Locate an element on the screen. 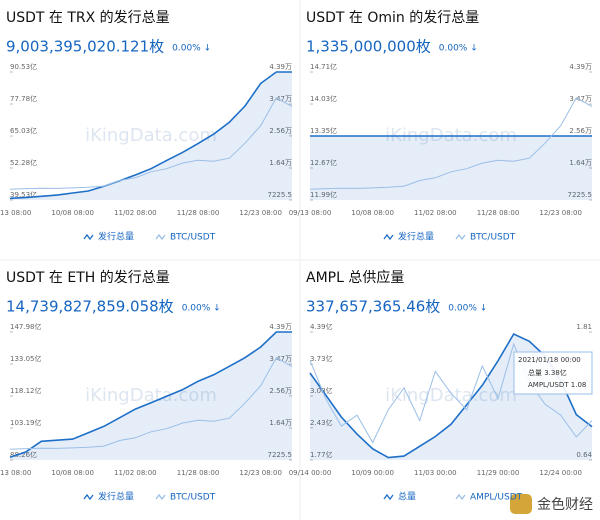 The image size is (600, 520). tick-label: 1.81 is located at coordinates (584, 327).